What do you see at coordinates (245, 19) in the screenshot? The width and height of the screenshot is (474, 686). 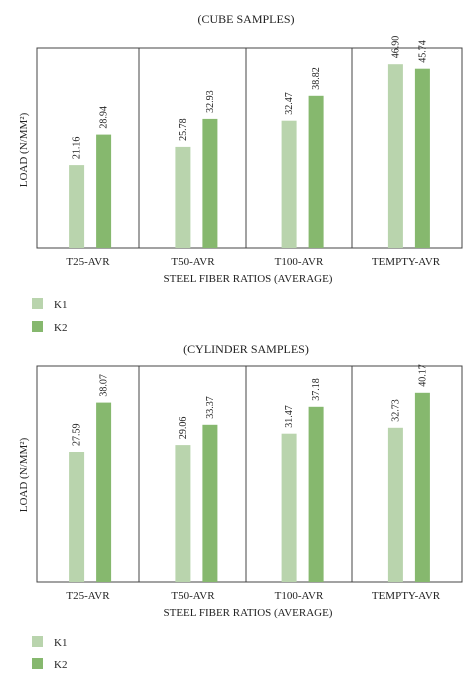 I see `cube-chart-title: (CUBE SAMPLES)` at bounding box center [245, 19].